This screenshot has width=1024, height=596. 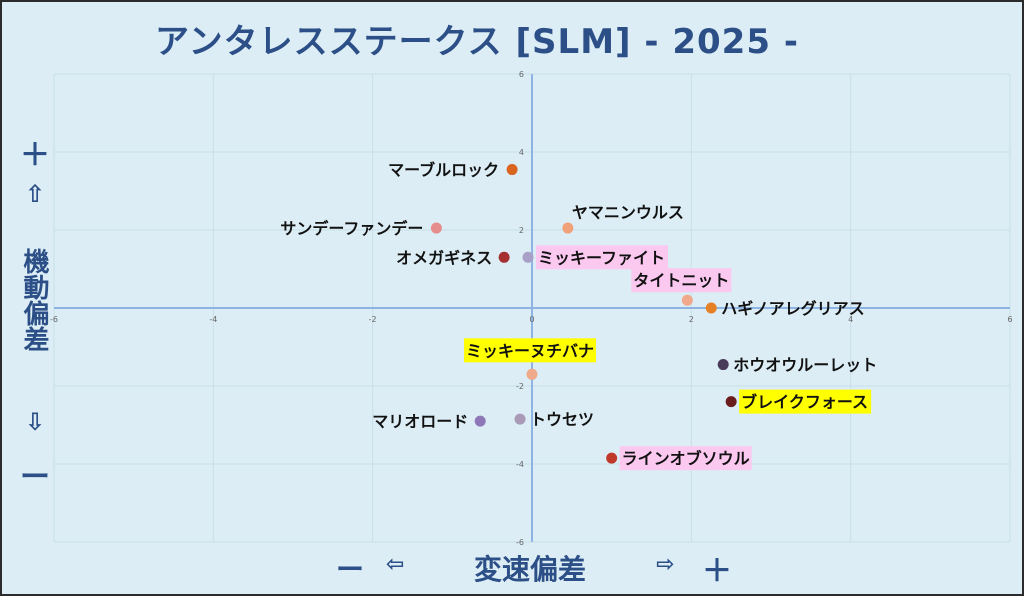 I want to click on x-tick-label: 6, so click(x=1009, y=319).